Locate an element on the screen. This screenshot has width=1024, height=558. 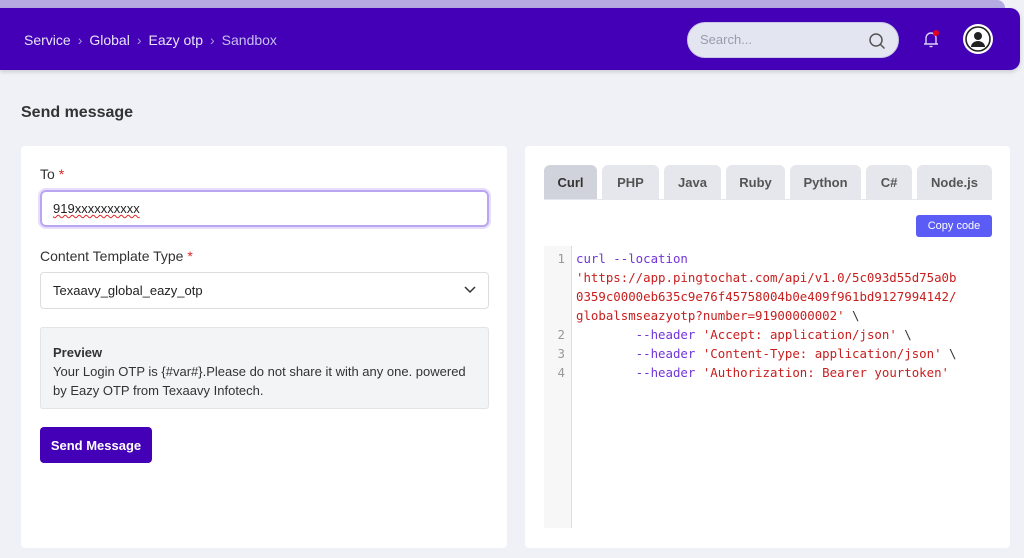
user-avatar-icon is located at coordinates (978, 39).